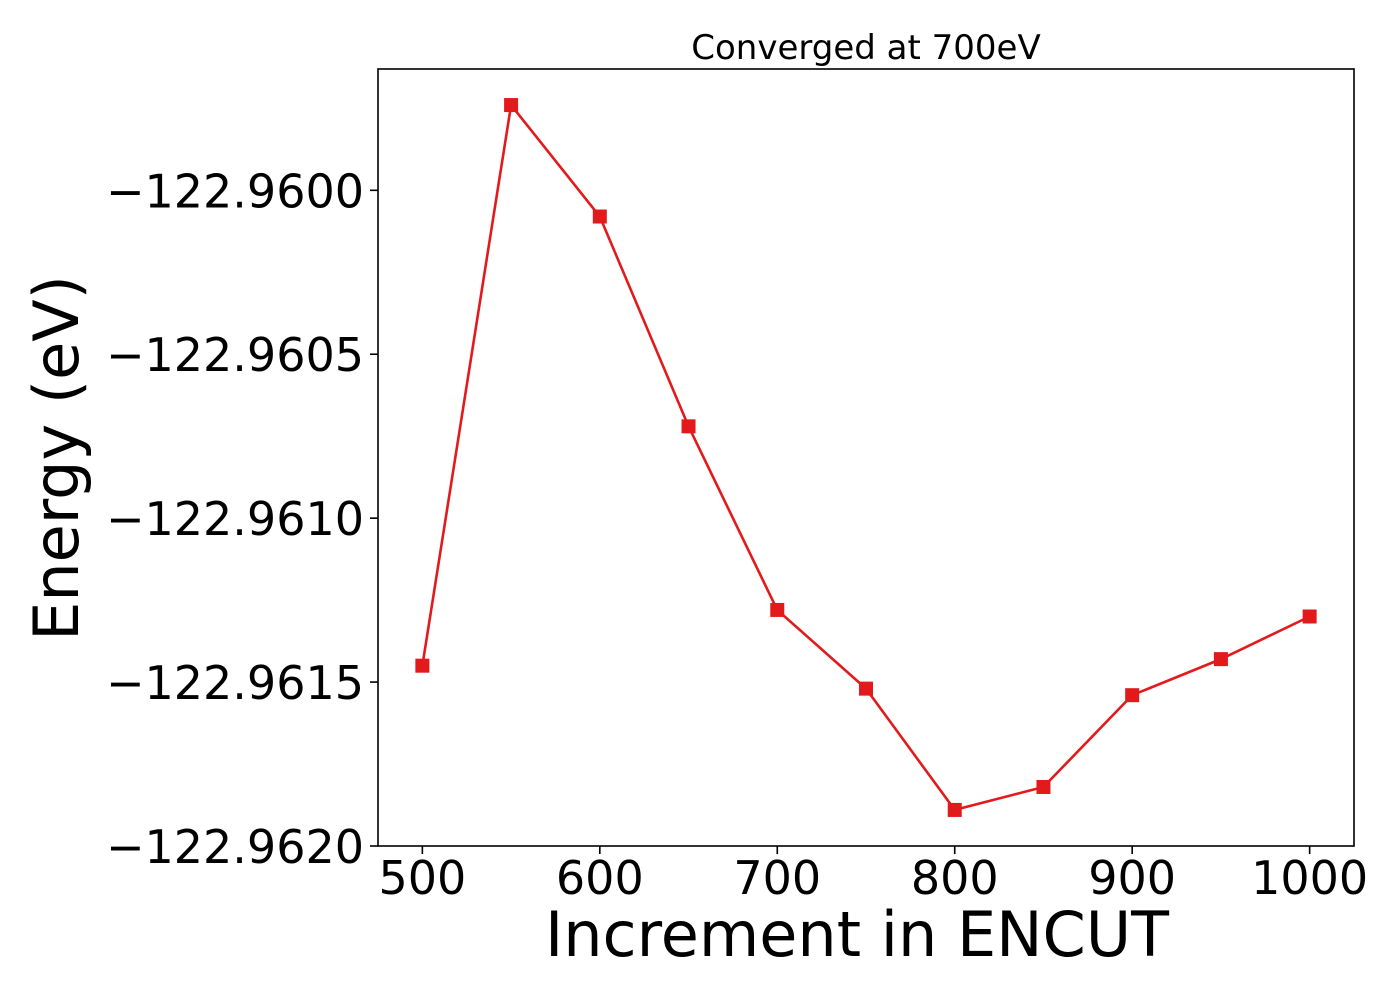  I want to click on x-tick-label: 1000, so click(1309, 878).